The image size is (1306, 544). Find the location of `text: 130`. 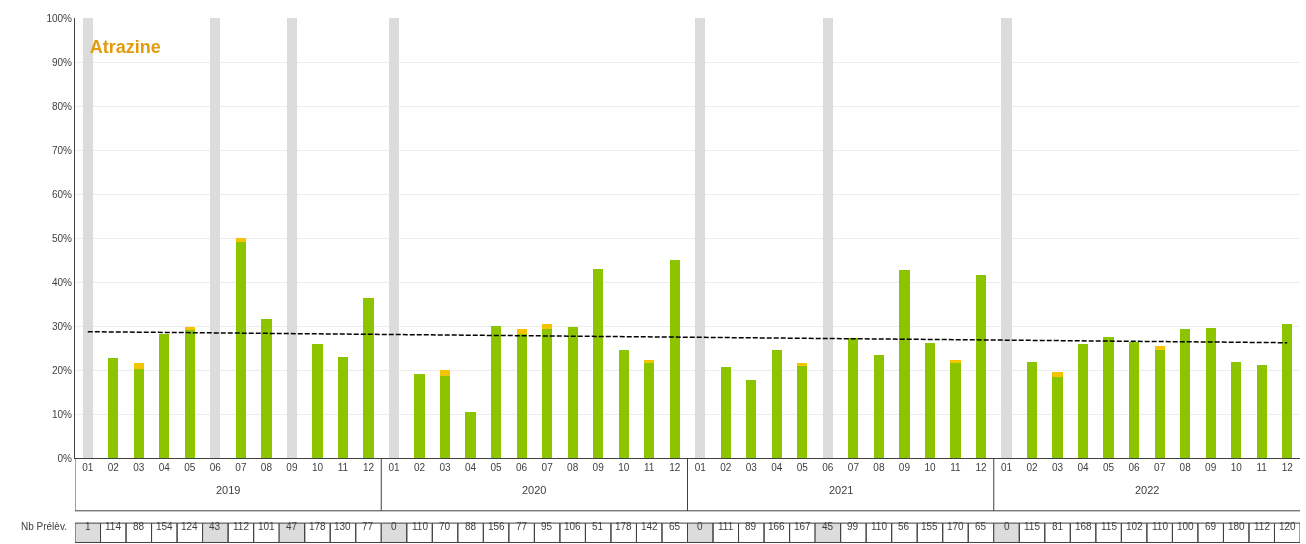

text: 130 is located at coordinates (343, 526).